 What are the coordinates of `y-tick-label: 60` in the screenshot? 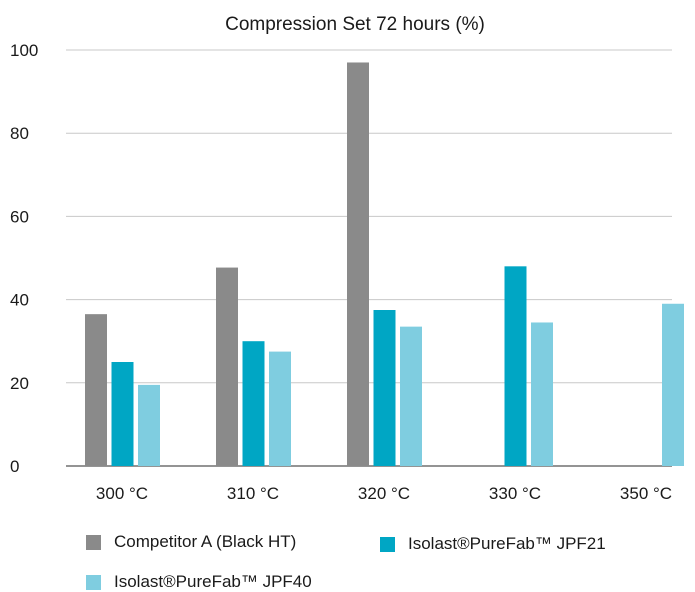 It's located at (19, 216).